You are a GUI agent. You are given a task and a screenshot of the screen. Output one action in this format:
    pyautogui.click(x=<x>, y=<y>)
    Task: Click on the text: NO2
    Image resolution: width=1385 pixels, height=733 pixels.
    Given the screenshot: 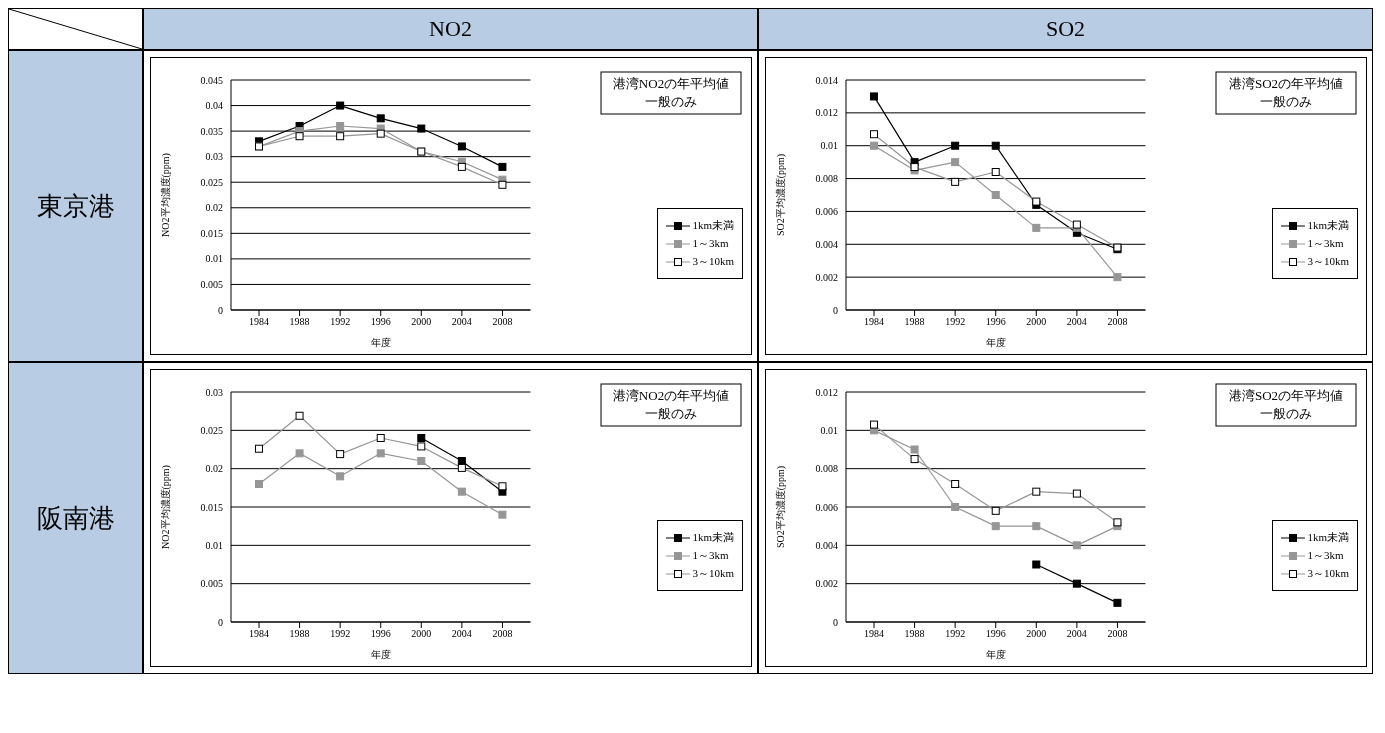 What is the action you would take?
    pyautogui.click(x=450, y=29)
    